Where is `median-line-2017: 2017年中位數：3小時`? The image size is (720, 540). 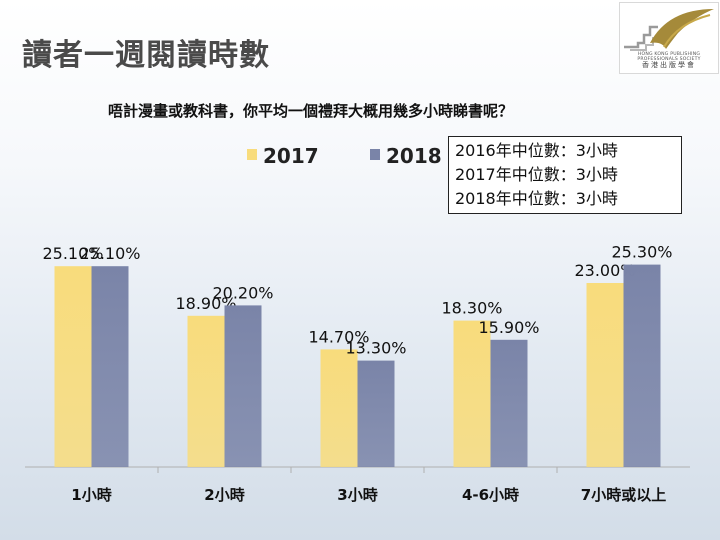
median-line-2017: 2017年中位數：3小時 is located at coordinates (536, 174).